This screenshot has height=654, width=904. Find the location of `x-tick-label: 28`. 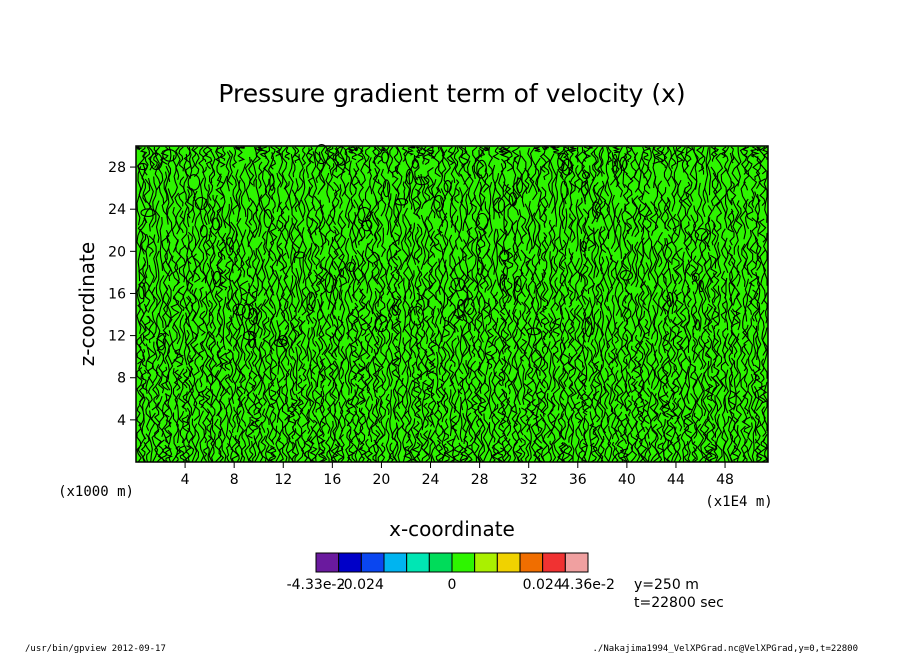

x-tick-label: 28 is located at coordinates (480, 480).